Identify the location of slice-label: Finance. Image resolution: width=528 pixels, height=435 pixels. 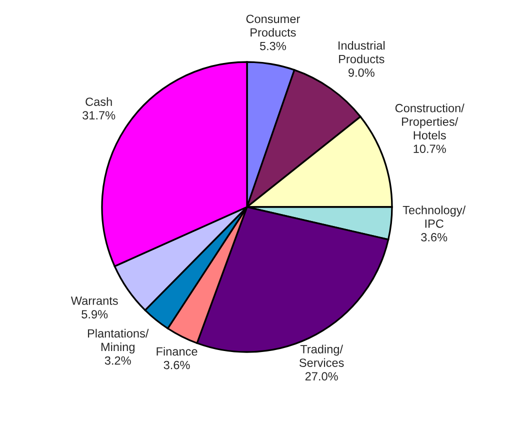
(177, 351).